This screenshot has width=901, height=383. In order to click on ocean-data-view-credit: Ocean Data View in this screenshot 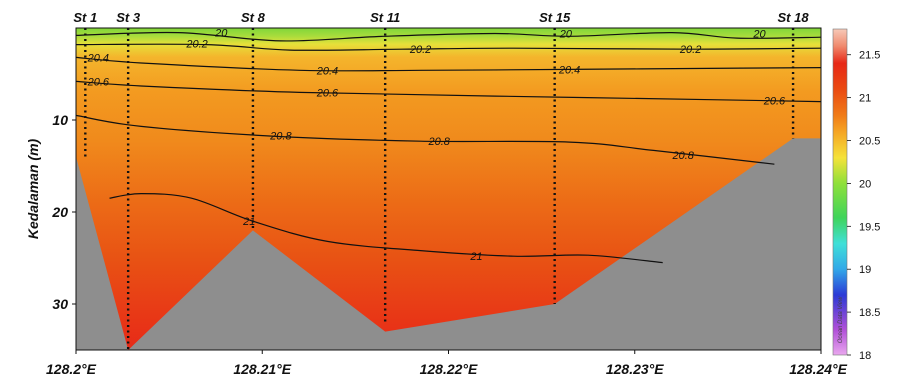, I will do `click(841, 319)`.